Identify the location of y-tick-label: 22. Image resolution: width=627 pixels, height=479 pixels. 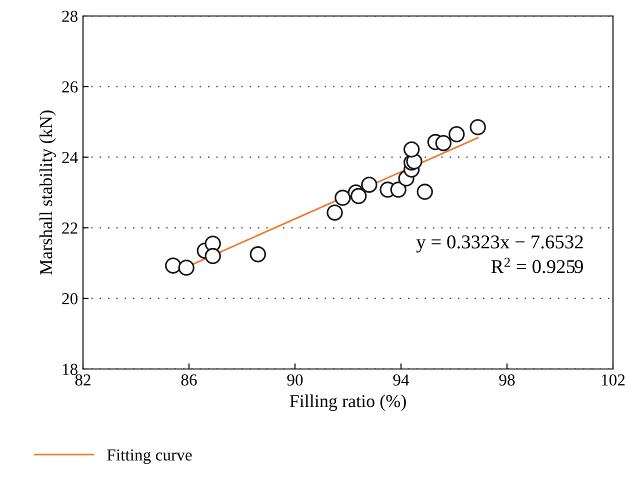
(70, 228).